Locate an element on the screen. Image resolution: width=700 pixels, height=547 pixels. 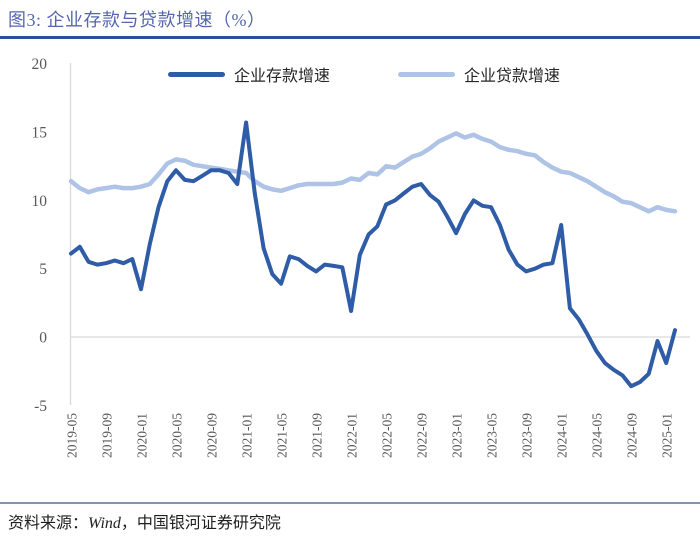
x-tick-label: 2022-01 is located at coordinates (352, 435).